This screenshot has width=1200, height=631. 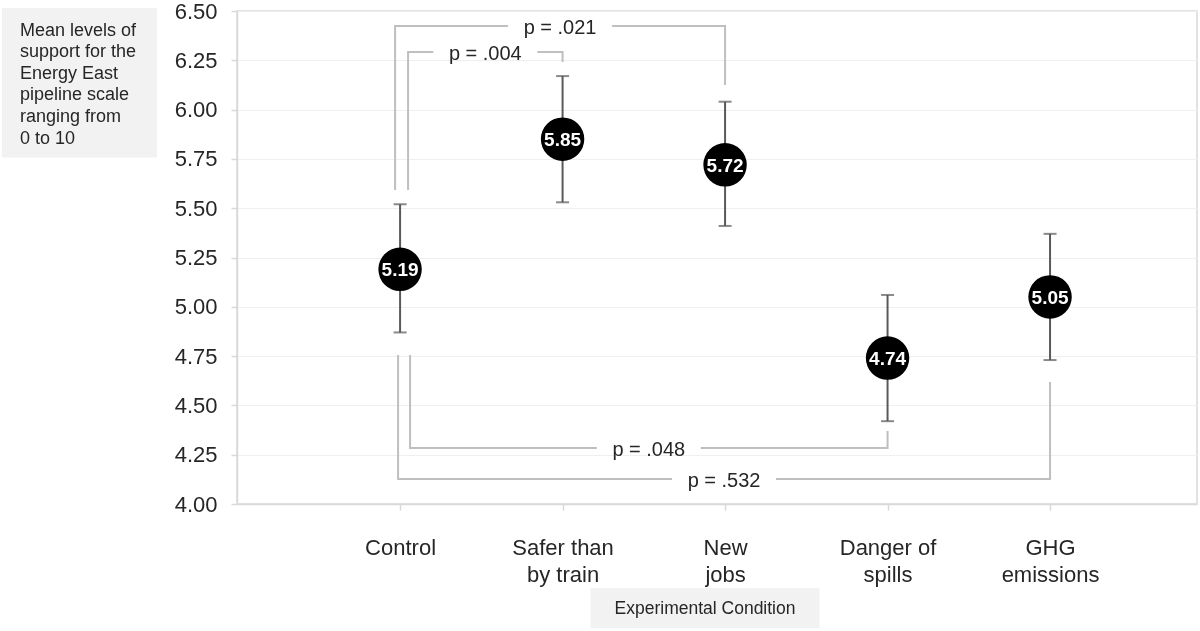 I want to click on y-tick-label: 4.50, so click(x=196, y=405).